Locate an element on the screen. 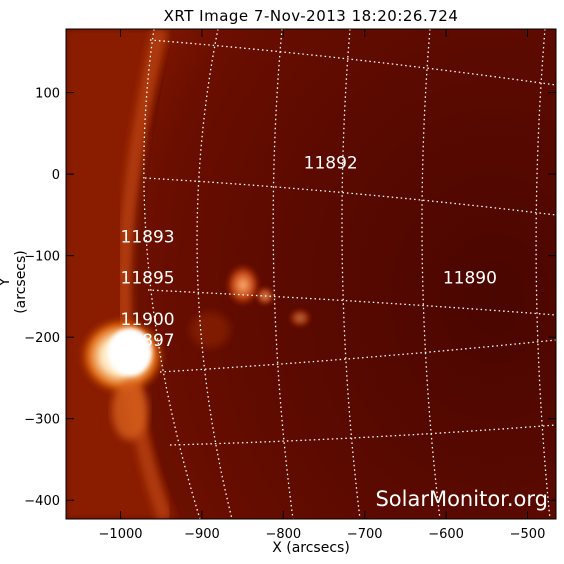  y-axis-label: Y (arcsecs) is located at coordinates (14, 282).